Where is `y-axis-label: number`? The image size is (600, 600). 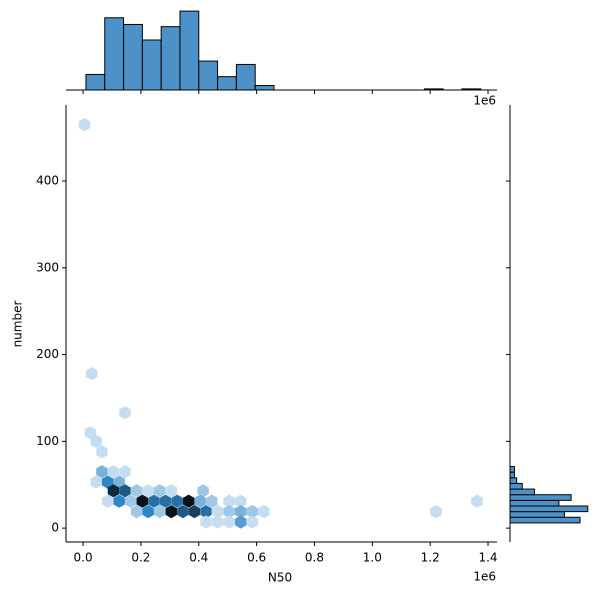
y-axis-label: number is located at coordinates (18, 324).